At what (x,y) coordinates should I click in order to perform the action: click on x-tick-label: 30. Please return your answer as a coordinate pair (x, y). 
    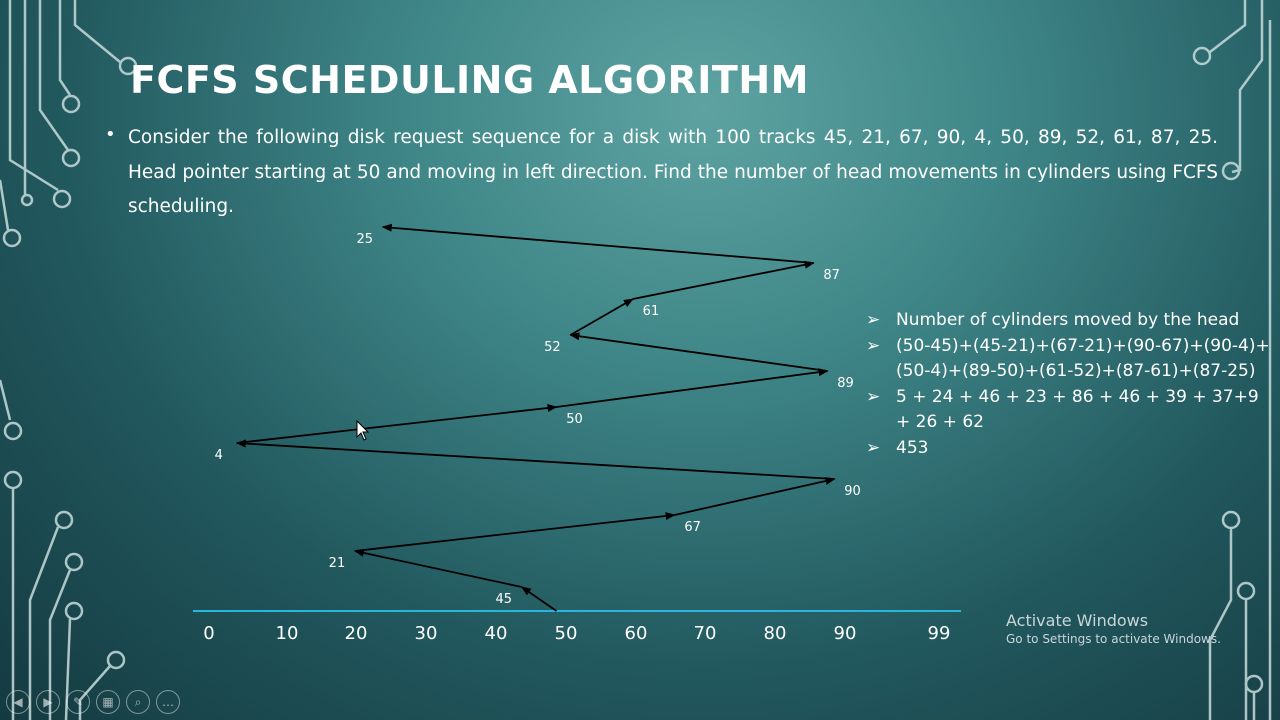
    Looking at the image, I should click on (426, 633).